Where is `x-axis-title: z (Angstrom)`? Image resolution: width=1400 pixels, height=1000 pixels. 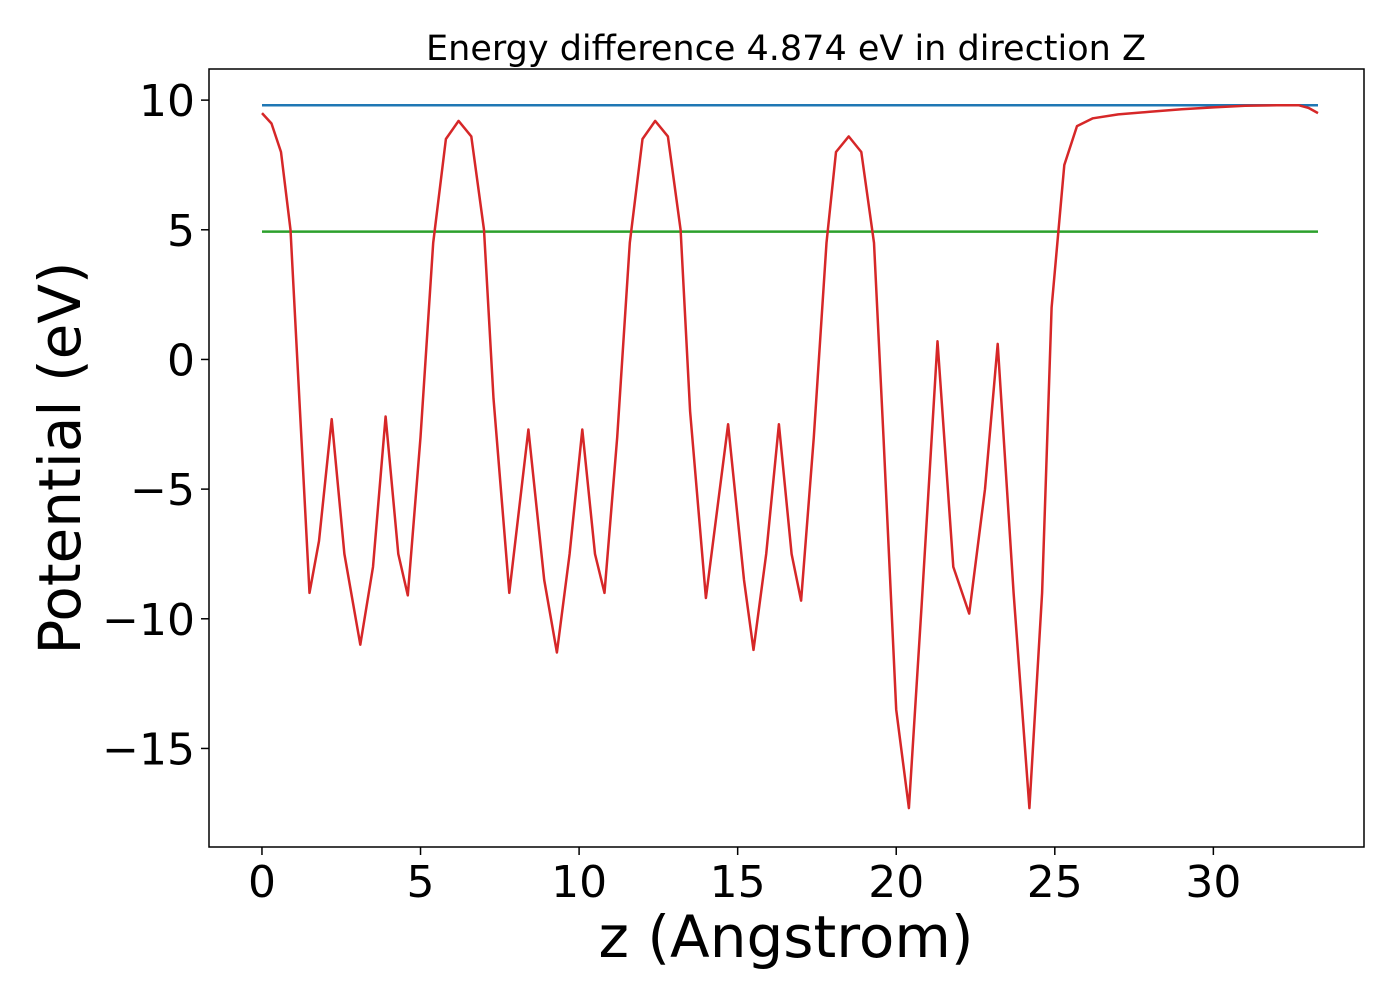
x-axis-title: z (Angstrom) is located at coordinates (786, 937).